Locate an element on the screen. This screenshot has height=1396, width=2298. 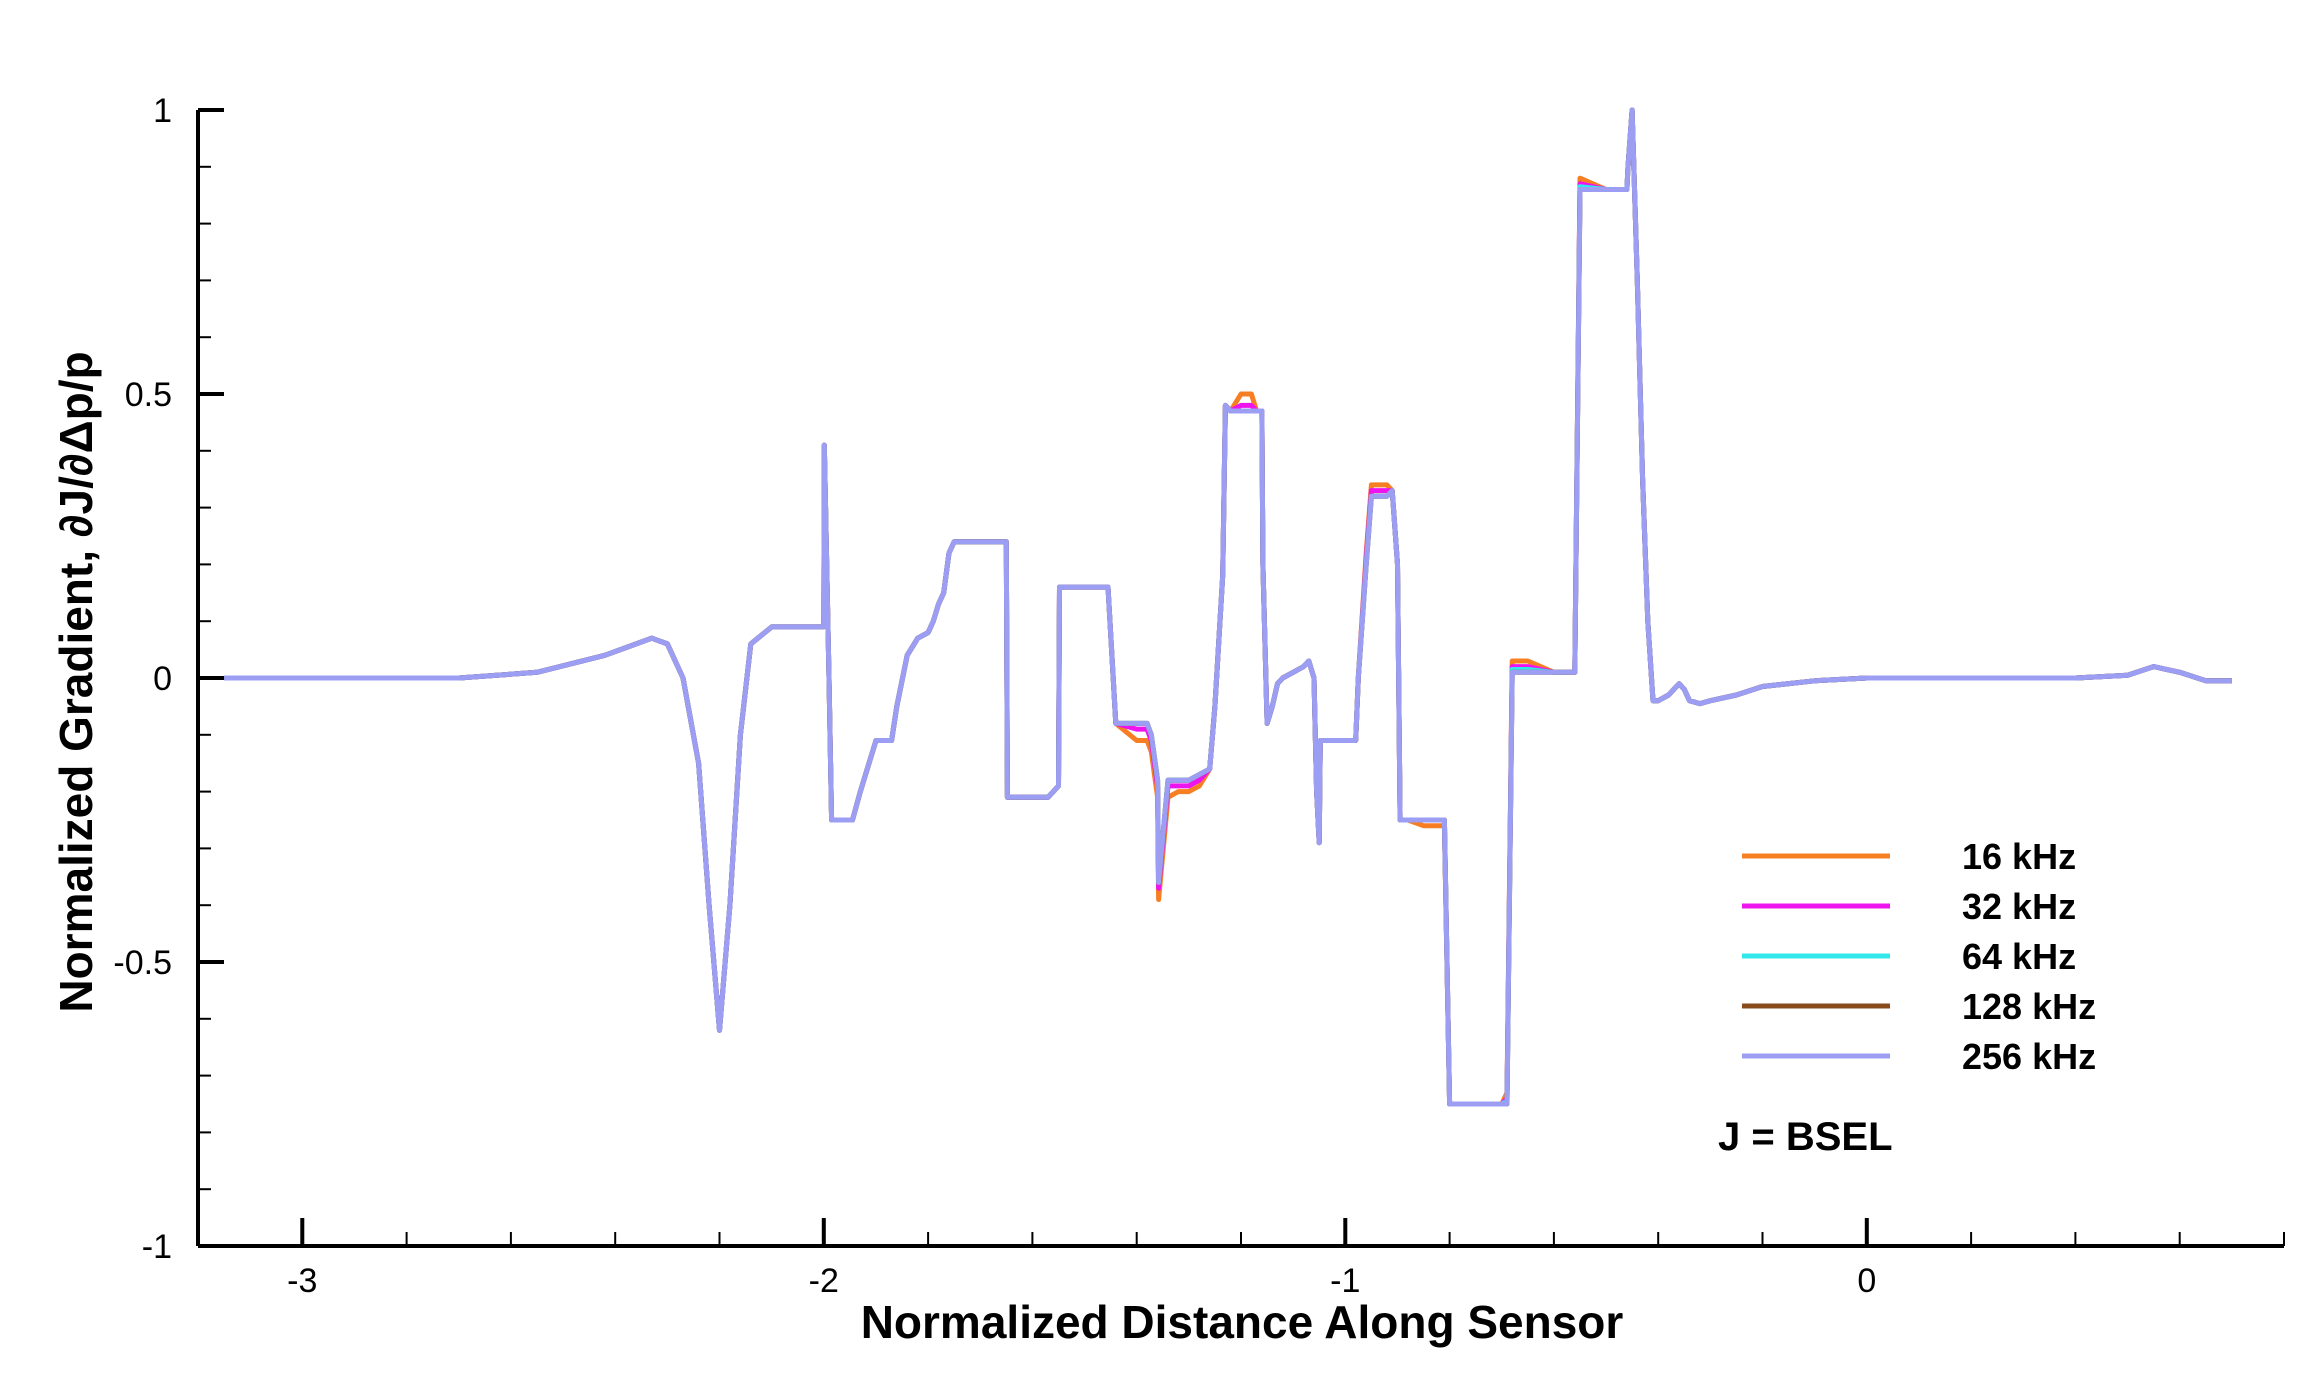
legend-label: 16 kHz is located at coordinates (2019, 856).